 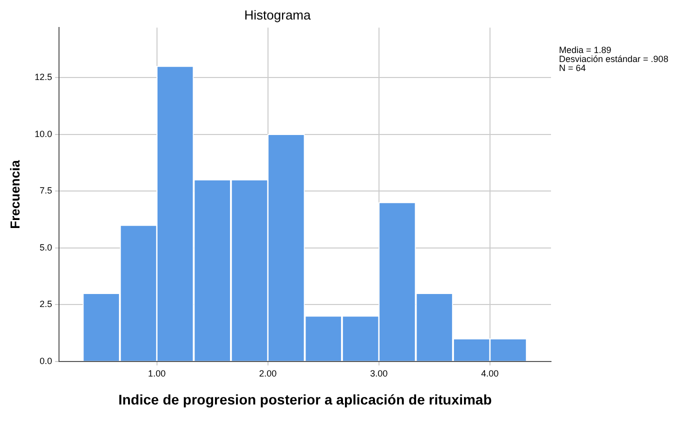 What do you see at coordinates (14, 194) in the screenshot?
I see `y-axis-title: Frecuencia` at bounding box center [14, 194].